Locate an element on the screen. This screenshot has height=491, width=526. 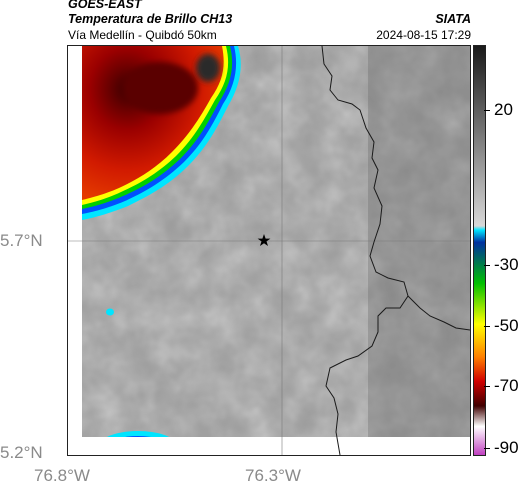
lat-label-5-7: 5.7°N is located at coordinates (21, 240).